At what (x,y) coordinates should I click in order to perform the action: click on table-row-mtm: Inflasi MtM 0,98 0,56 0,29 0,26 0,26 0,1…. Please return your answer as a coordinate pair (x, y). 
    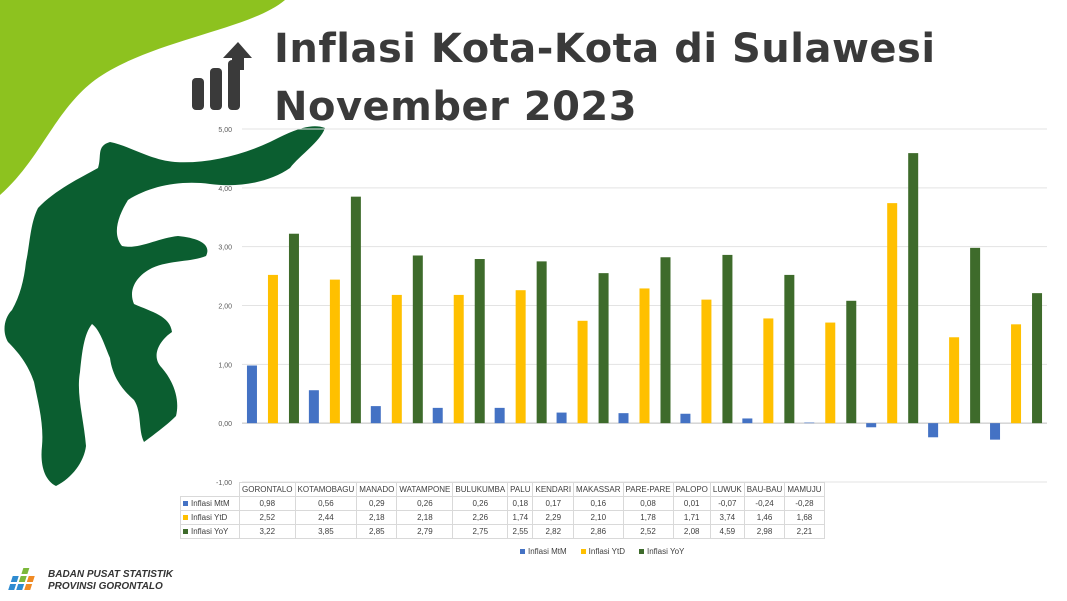
    Looking at the image, I should click on (502, 503).